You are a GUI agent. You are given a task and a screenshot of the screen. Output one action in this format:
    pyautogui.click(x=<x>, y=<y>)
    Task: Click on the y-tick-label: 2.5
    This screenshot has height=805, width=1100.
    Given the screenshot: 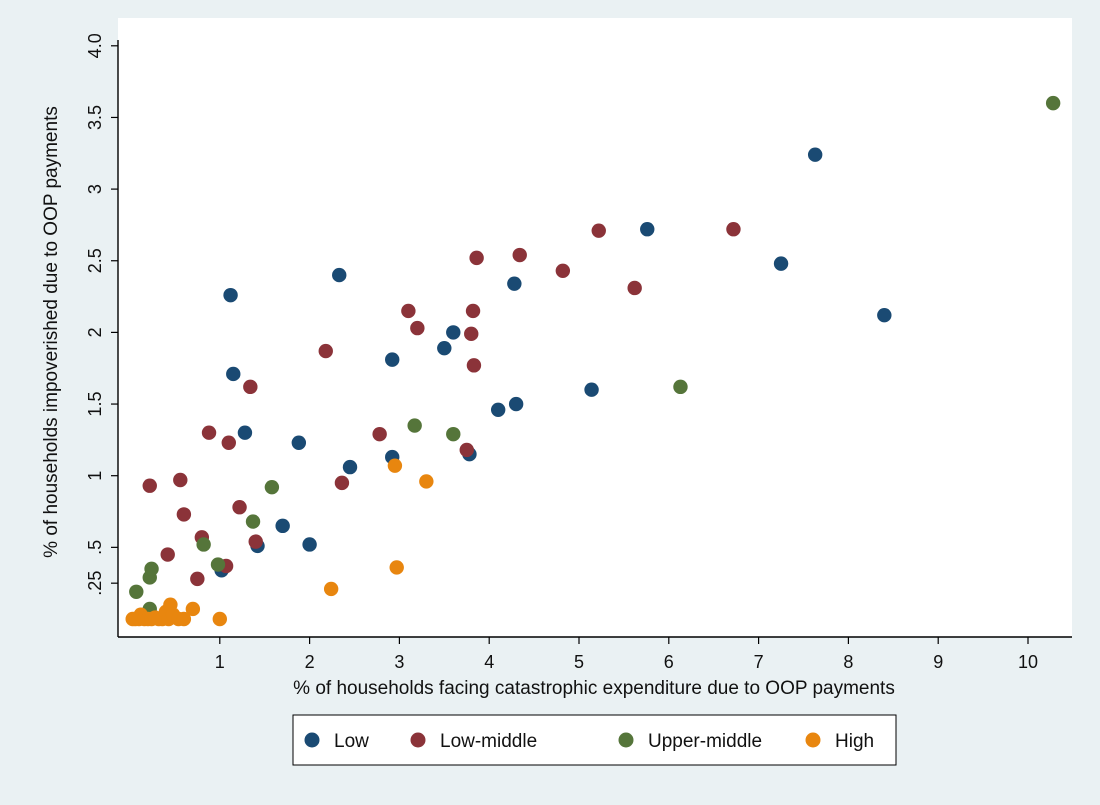 What is the action you would take?
    pyautogui.click(x=95, y=260)
    